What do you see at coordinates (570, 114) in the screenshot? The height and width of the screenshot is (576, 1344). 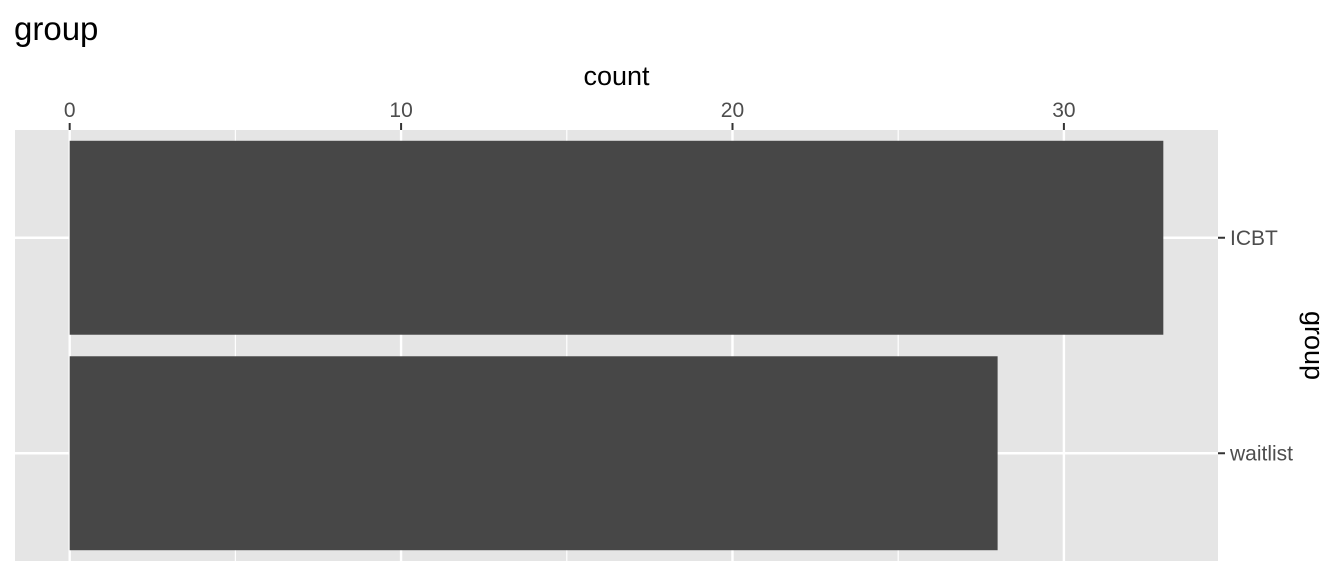 I see `x-axis: 0 10 20 30` at bounding box center [570, 114].